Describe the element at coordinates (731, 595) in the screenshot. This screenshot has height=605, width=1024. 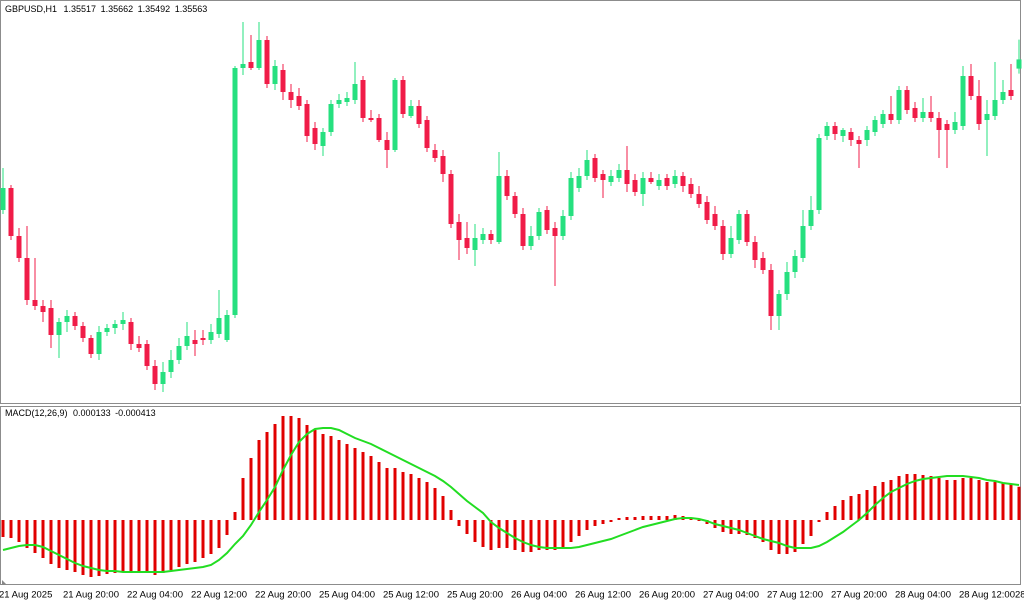
I see `x-tick-label: 27 Aug 04:00` at that location.